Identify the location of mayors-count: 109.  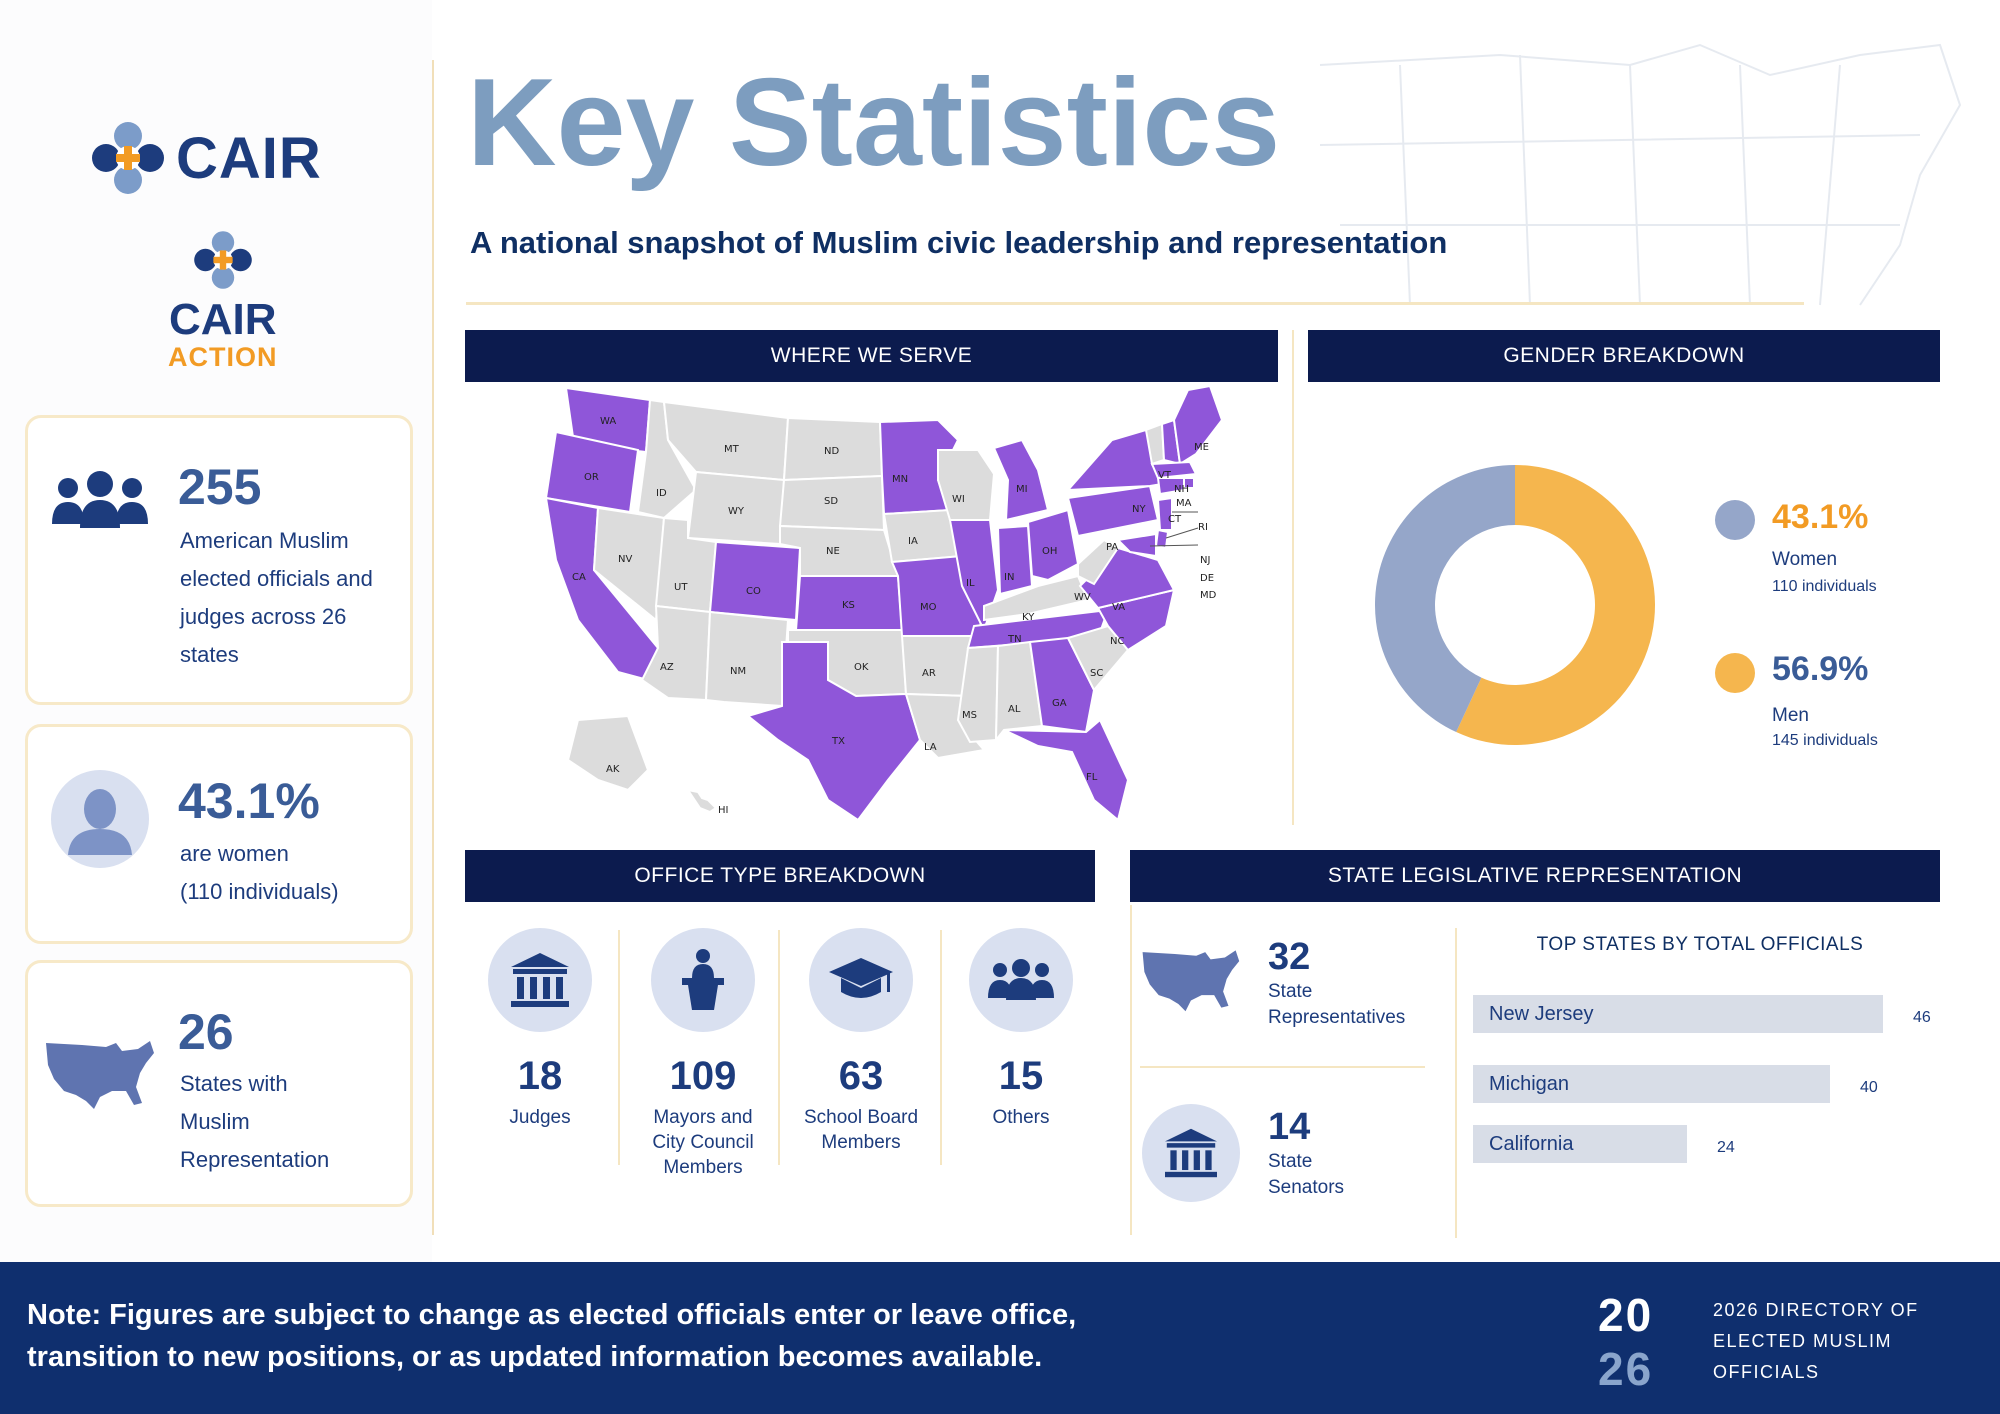
(703, 1076).